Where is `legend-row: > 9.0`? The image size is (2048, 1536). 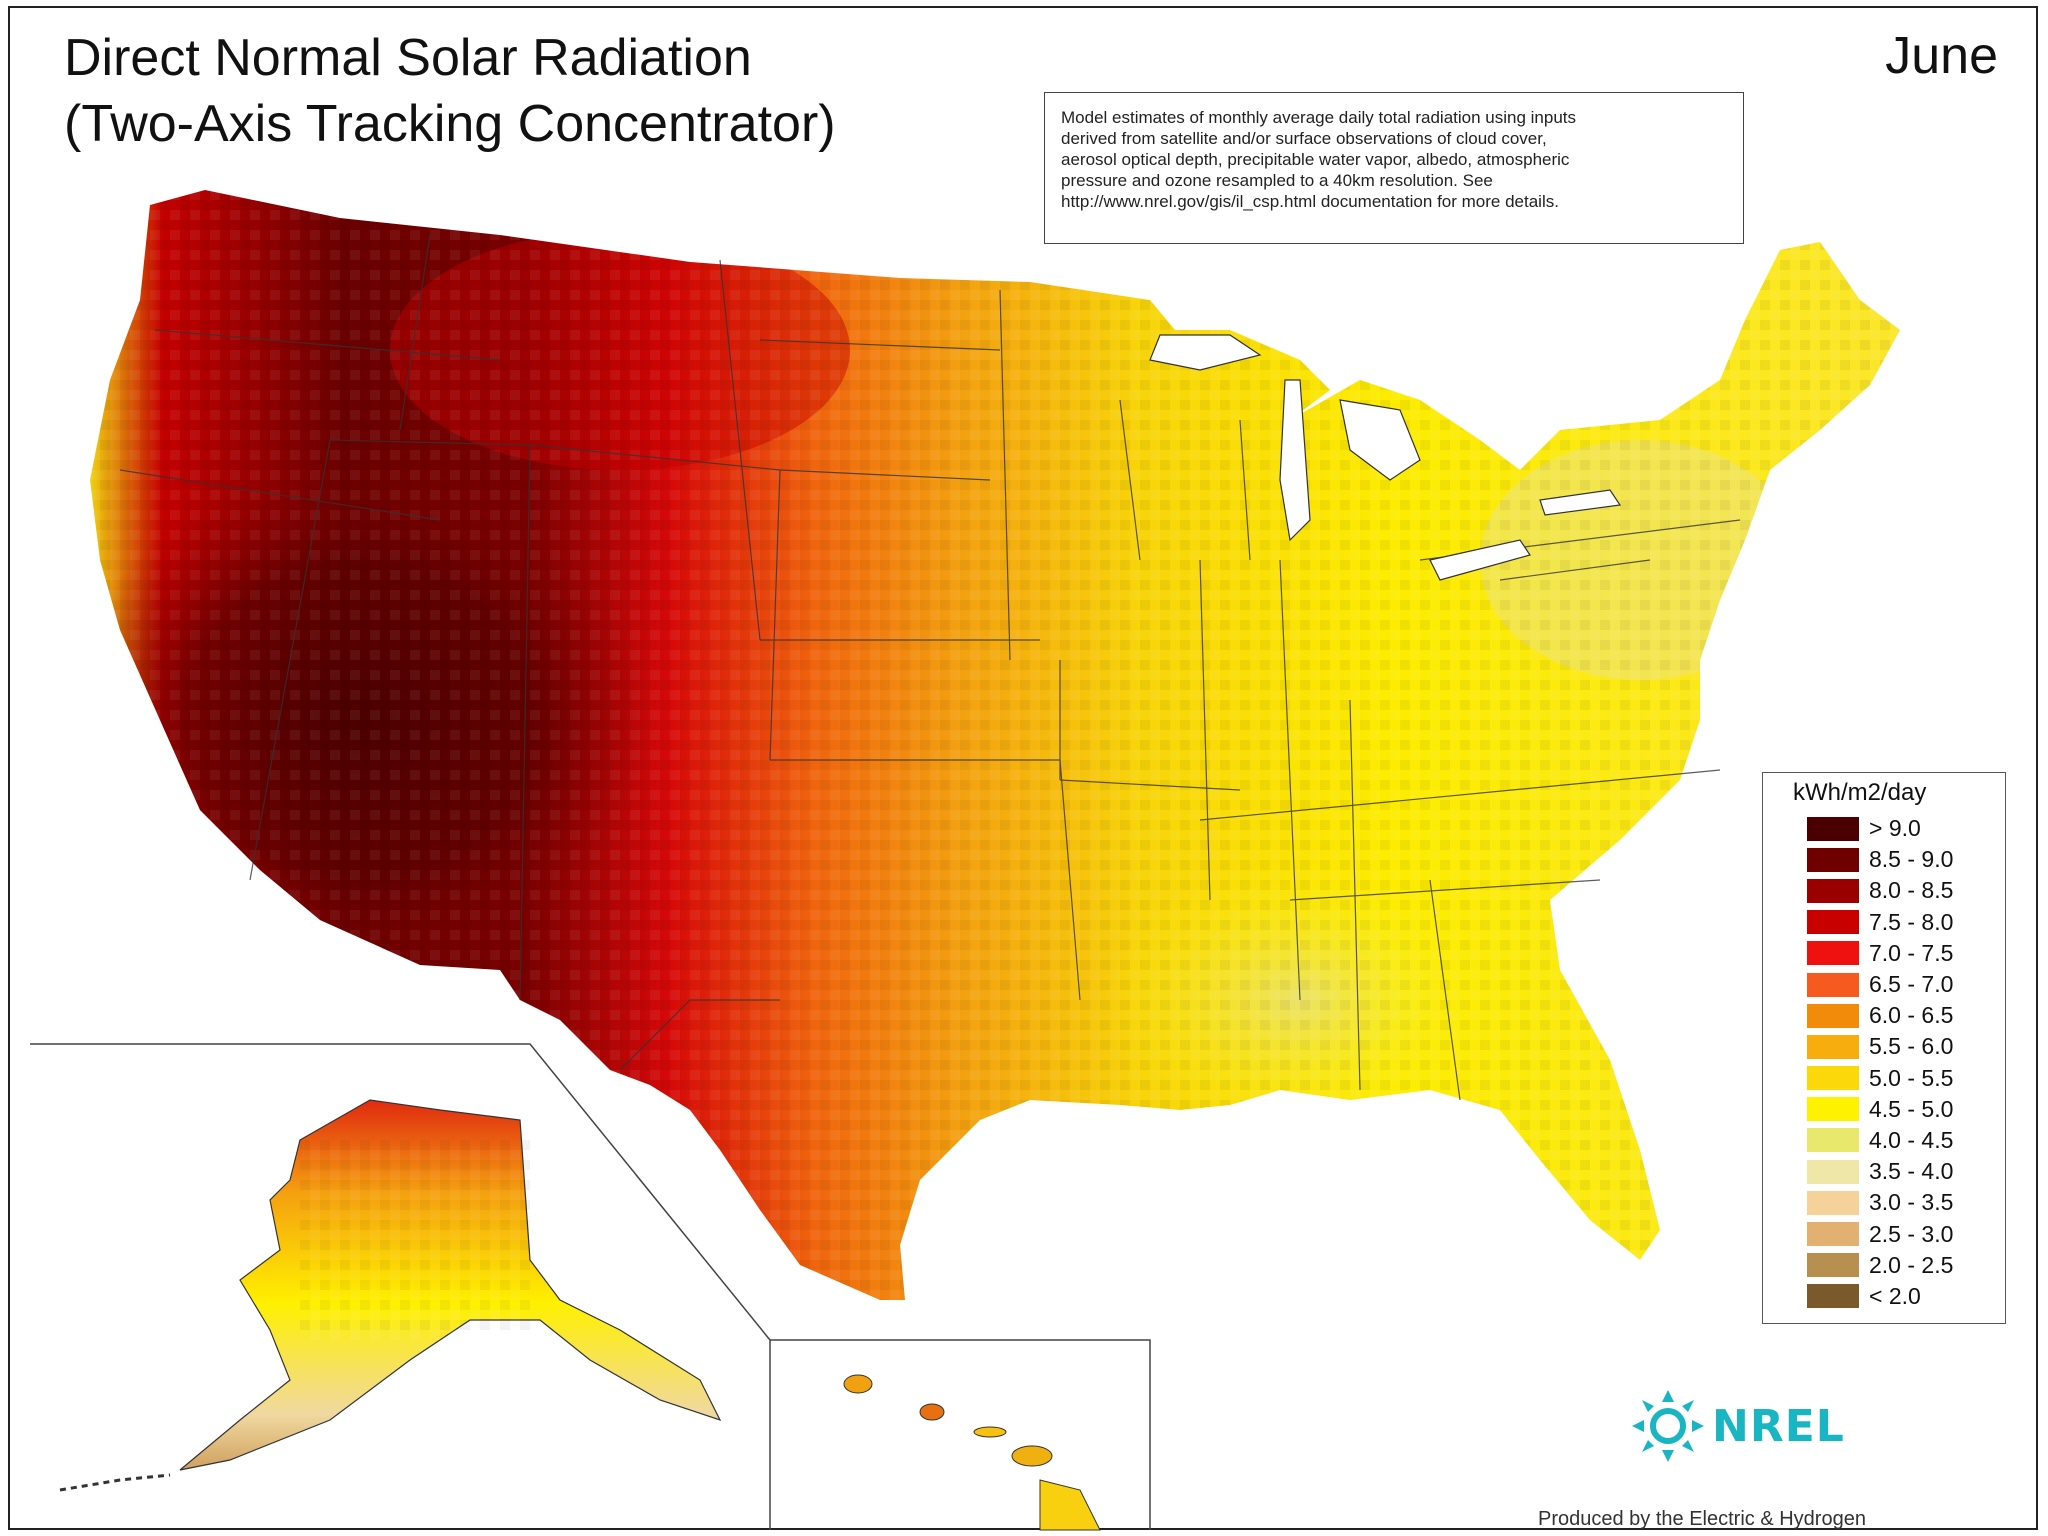
legend-row: > 9.0 is located at coordinates (1906, 828).